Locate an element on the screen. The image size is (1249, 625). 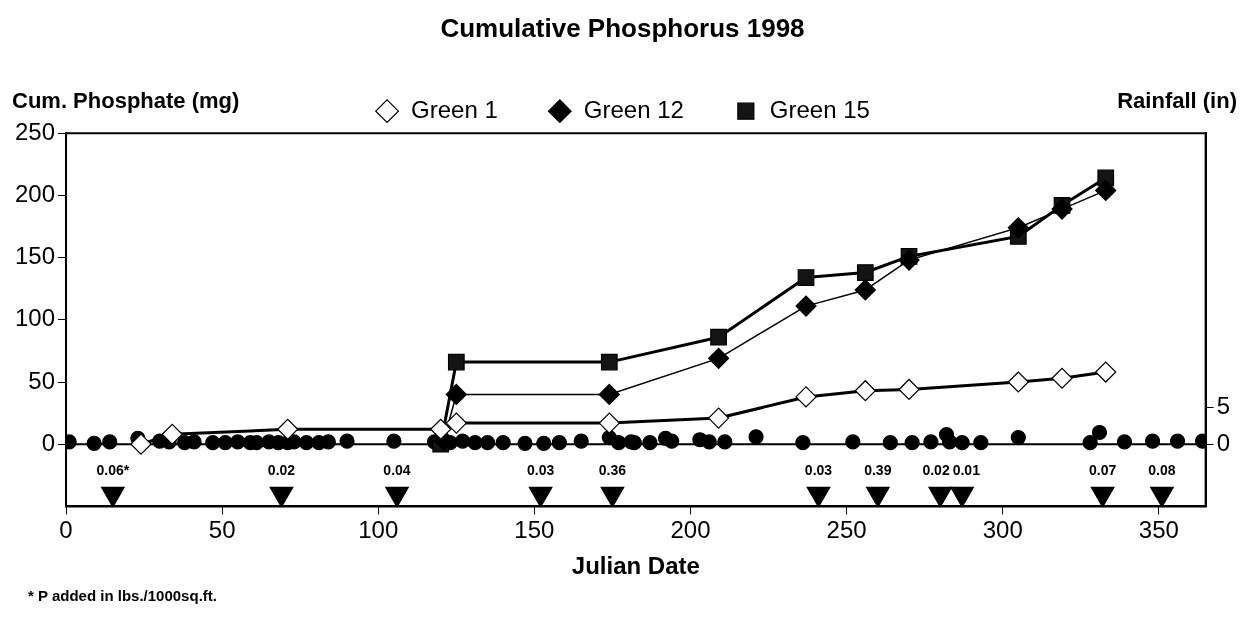
x-tick-label: 0 is located at coordinates (66, 530).